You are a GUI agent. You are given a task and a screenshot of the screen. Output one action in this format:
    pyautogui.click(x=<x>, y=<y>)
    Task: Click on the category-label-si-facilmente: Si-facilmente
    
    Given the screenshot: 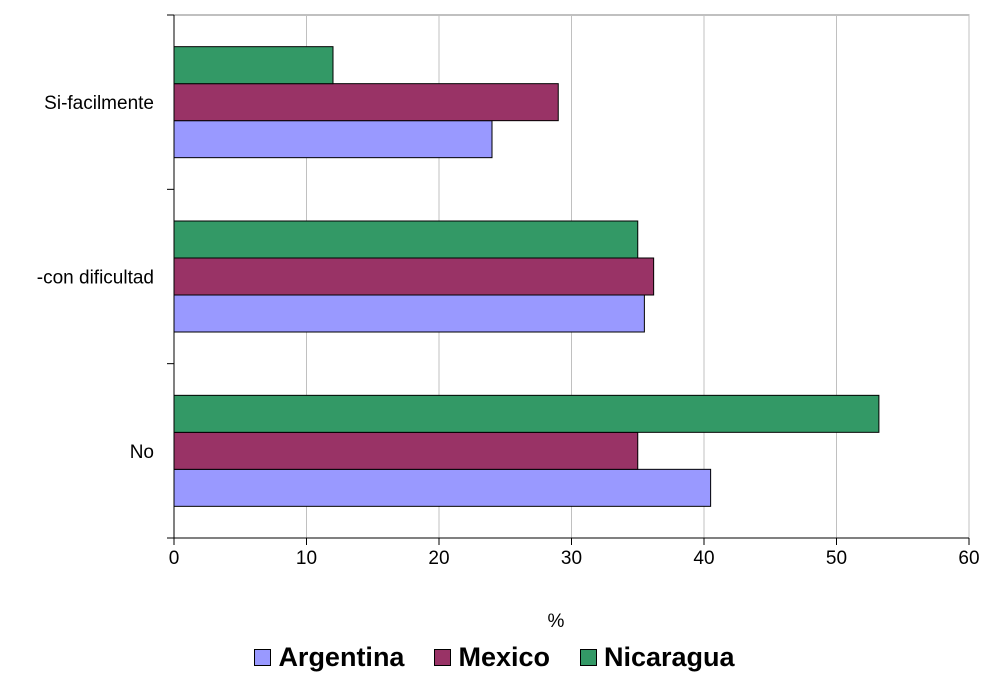 What is the action you would take?
    pyautogui.click(x=99, y=103)
    